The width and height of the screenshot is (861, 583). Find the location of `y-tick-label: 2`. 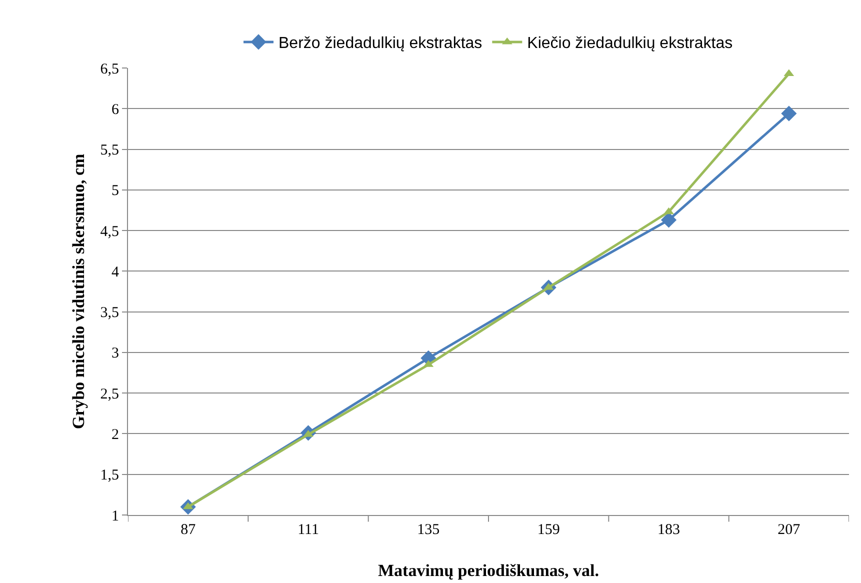

y-tick-label: 2 is located at coordinates (115, 434).